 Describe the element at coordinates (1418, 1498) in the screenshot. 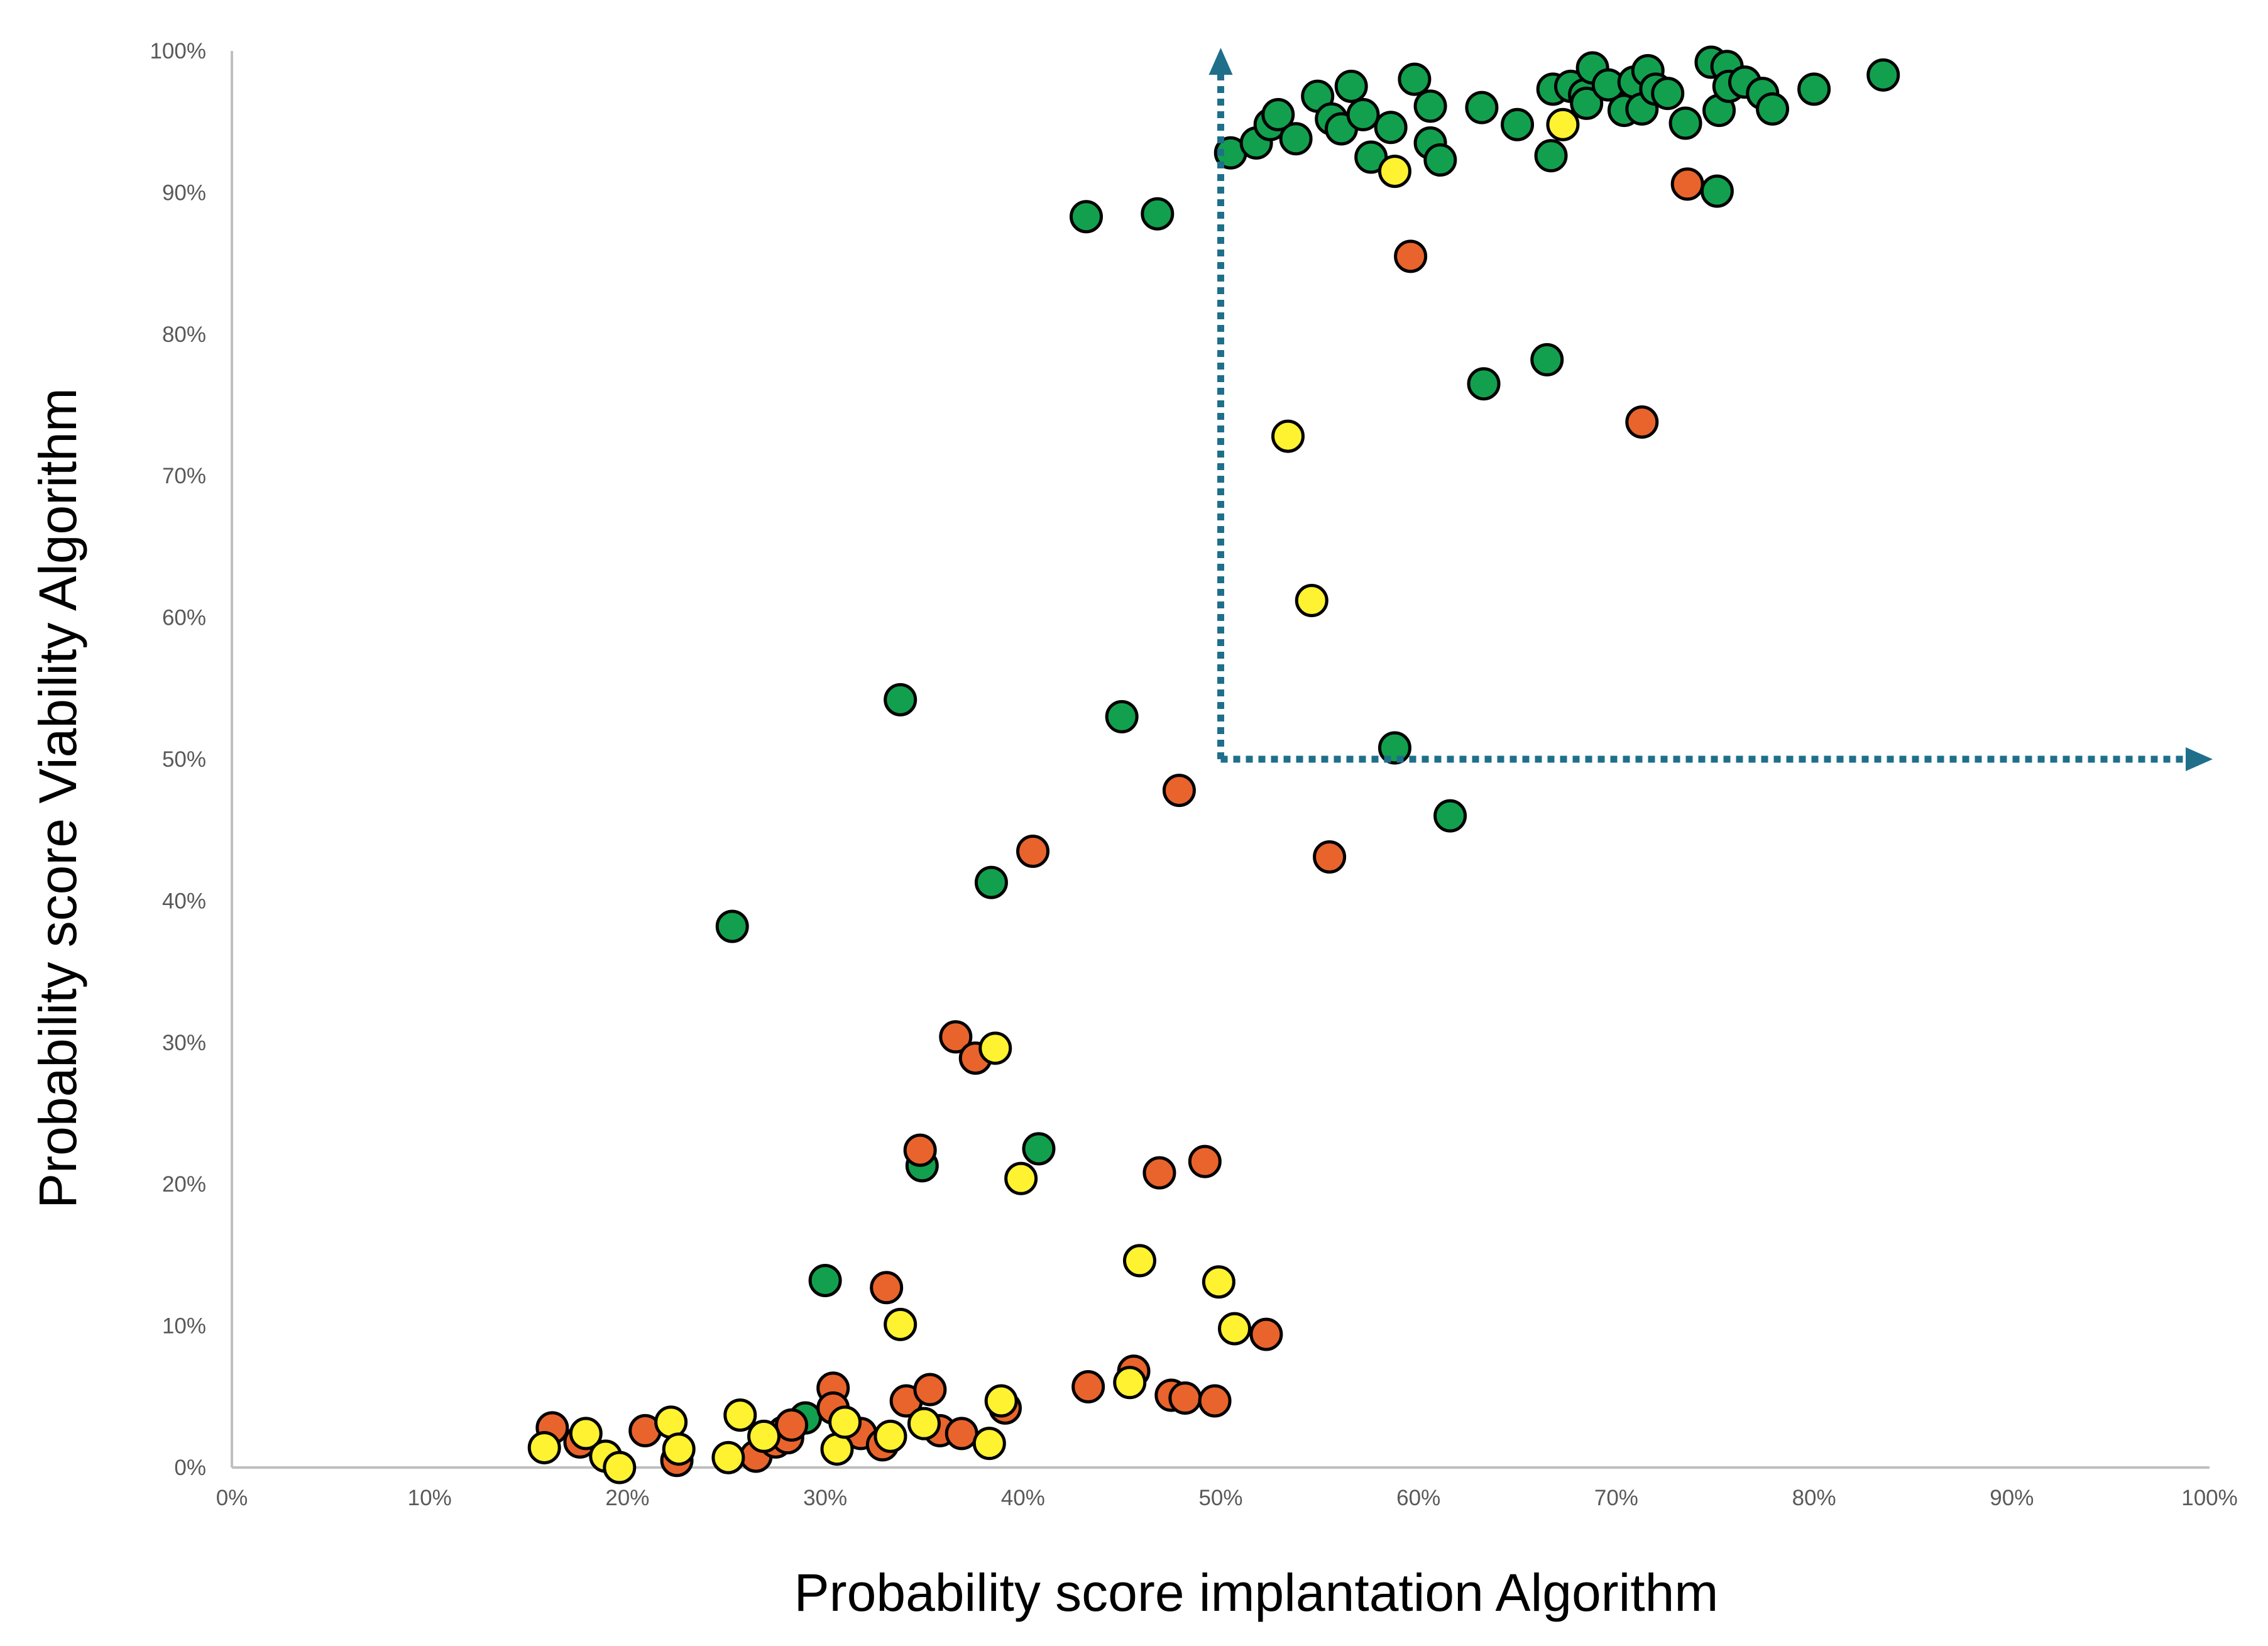

I see `x-tick-label: 60%` at that location.